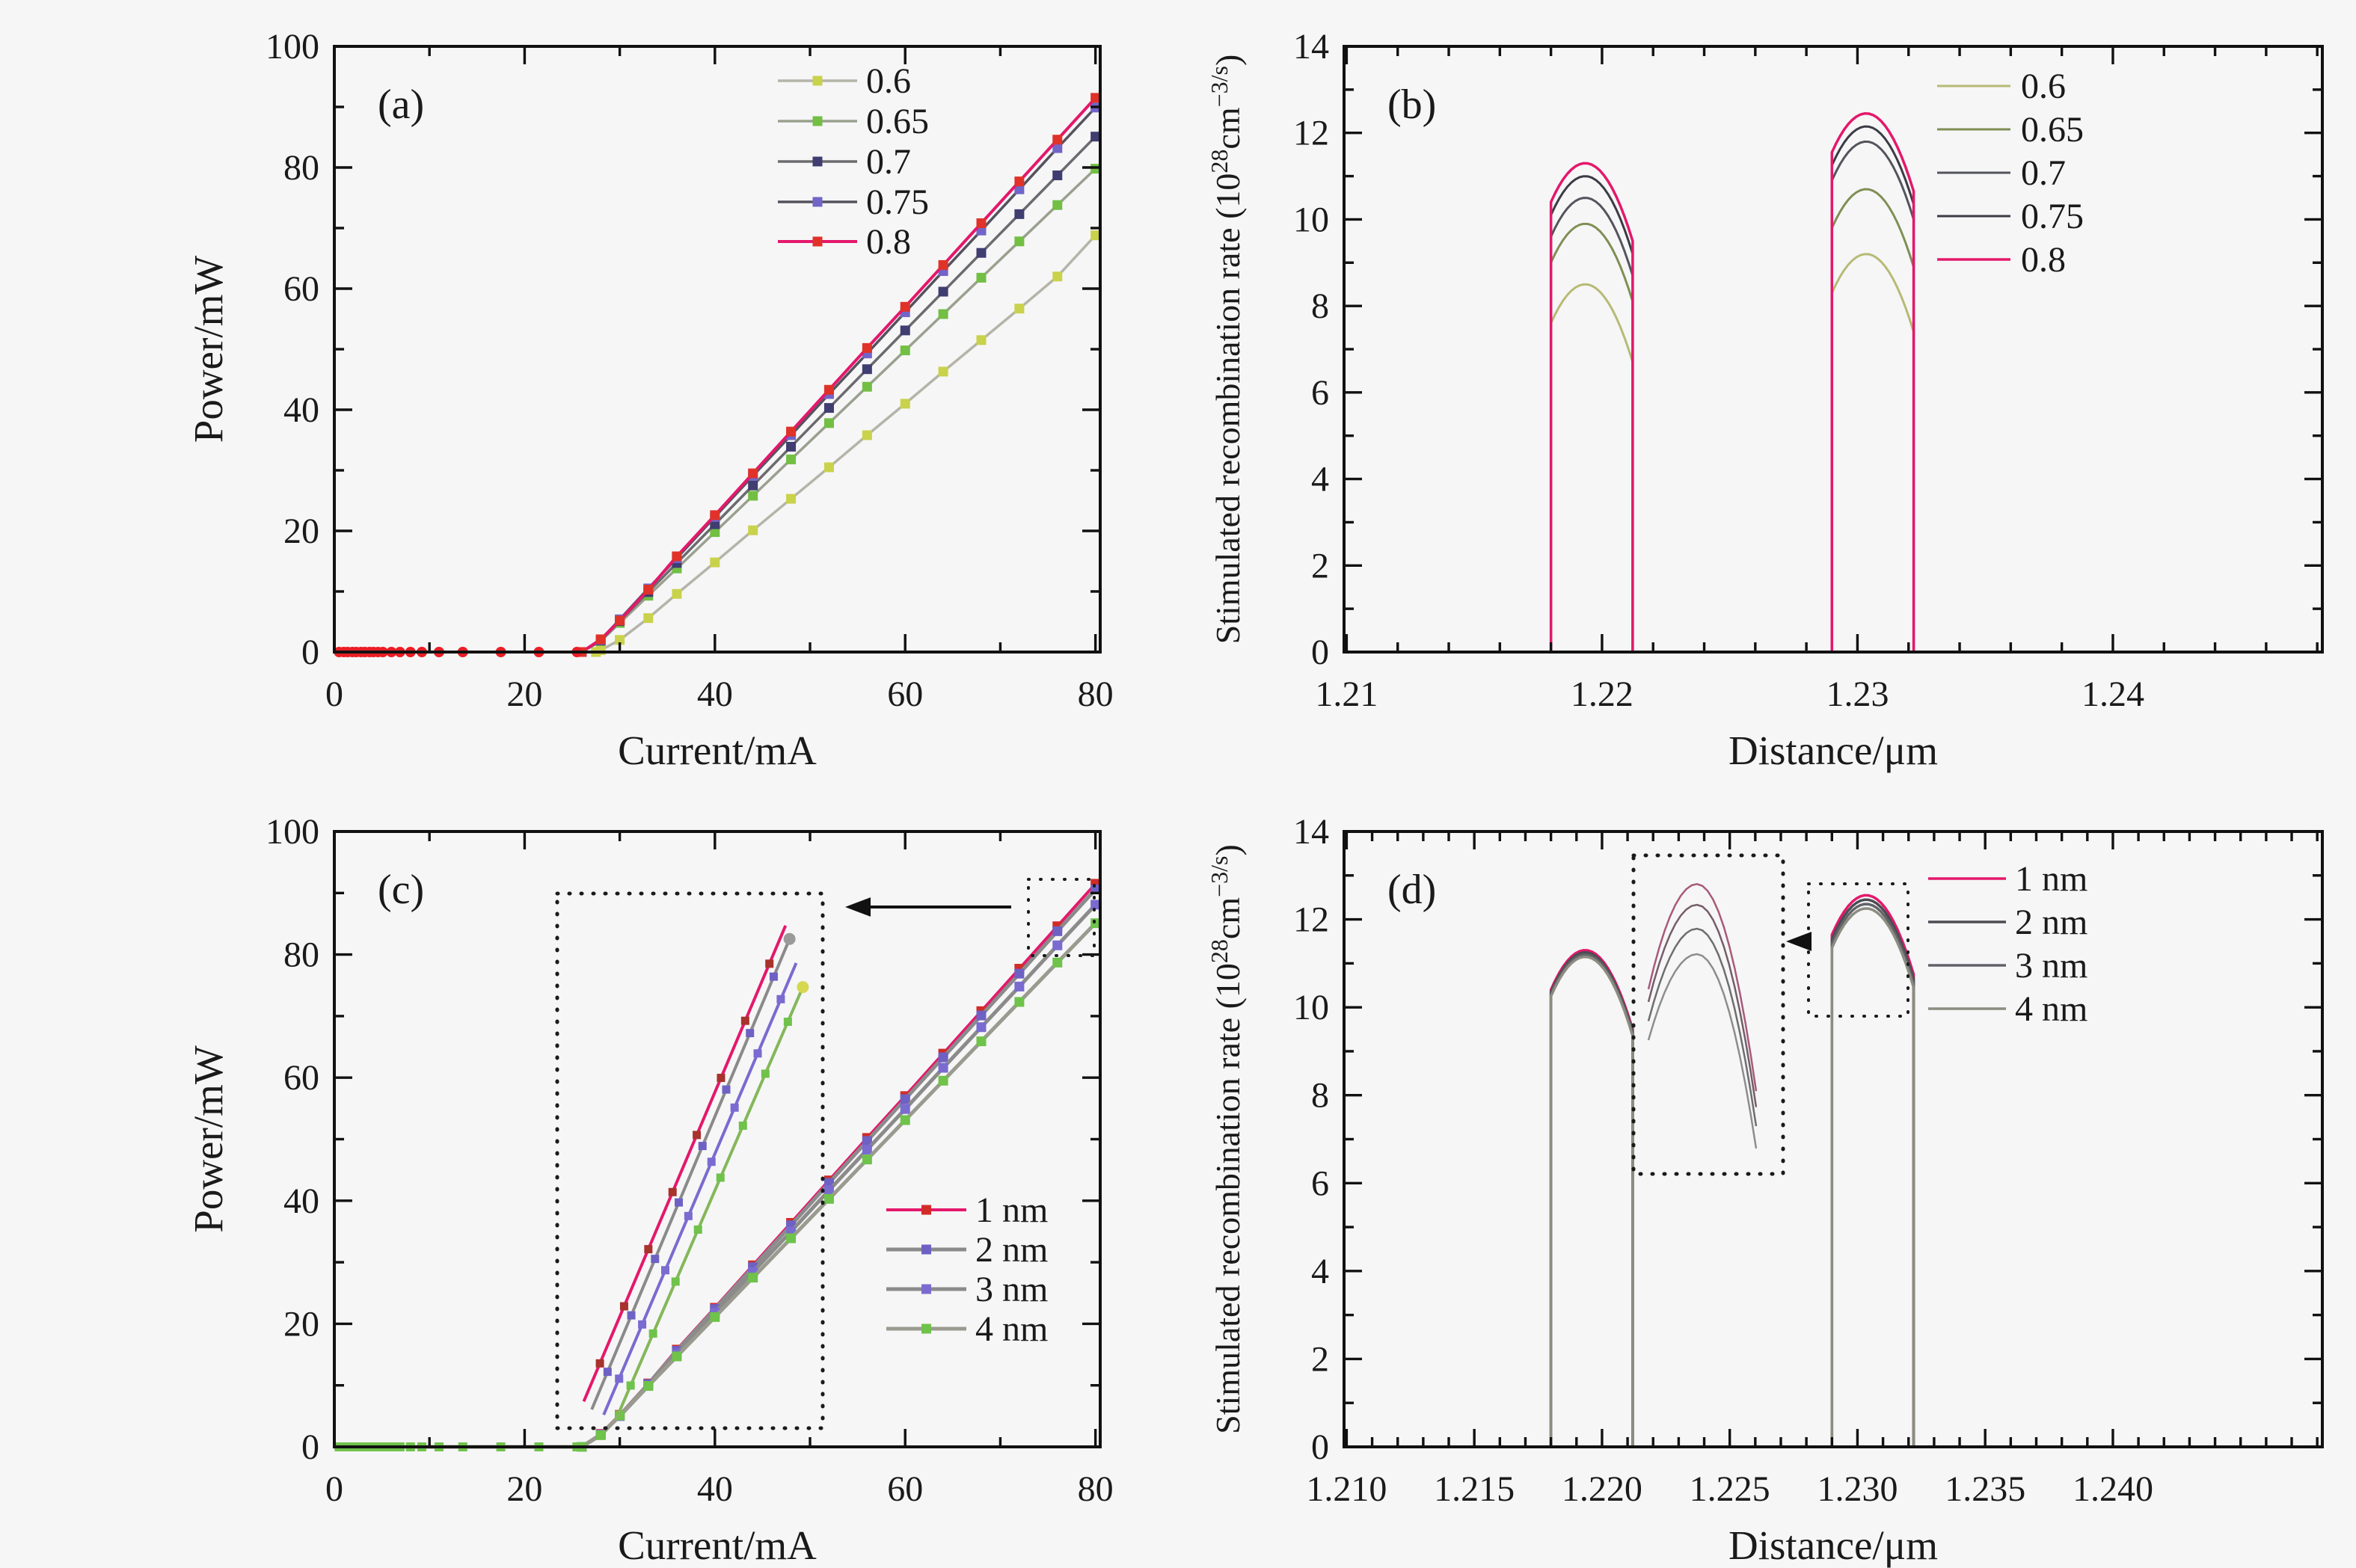 The height and width of the screenshot is (1568, 2356). Describe the element at coordinates (1411, 105) in the screenshot. I see `panel-tag: (b)` at that location.